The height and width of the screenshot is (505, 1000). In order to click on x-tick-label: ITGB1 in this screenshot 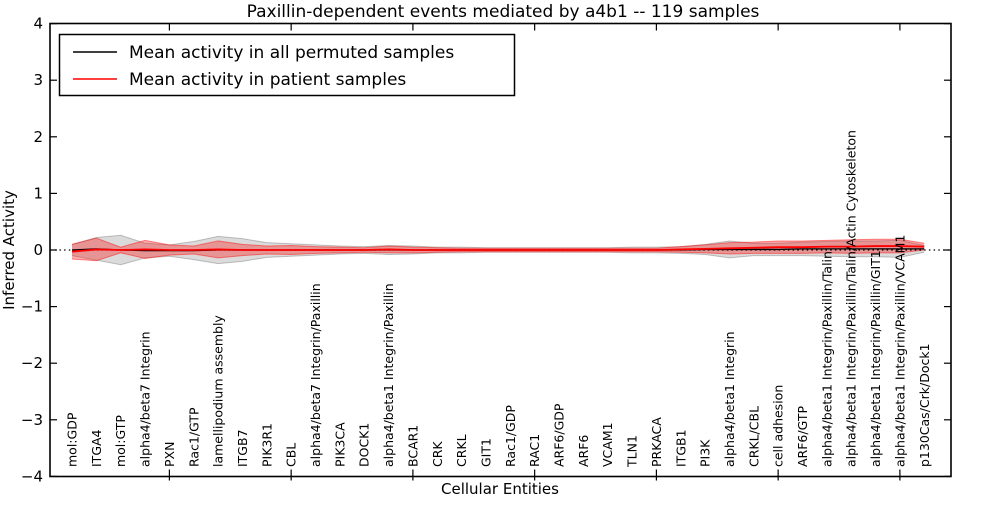, I will do `click(680, 448)`.